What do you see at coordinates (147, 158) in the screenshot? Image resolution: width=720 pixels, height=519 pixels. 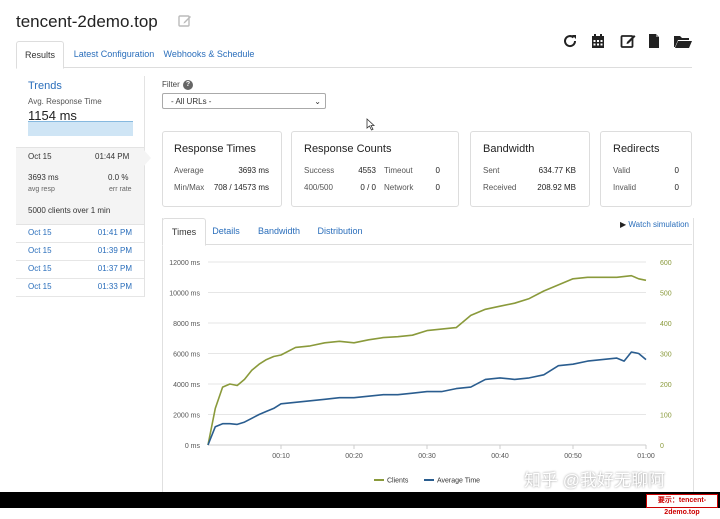 I see `selected-run-pointer` at bounding box center [147, 158].